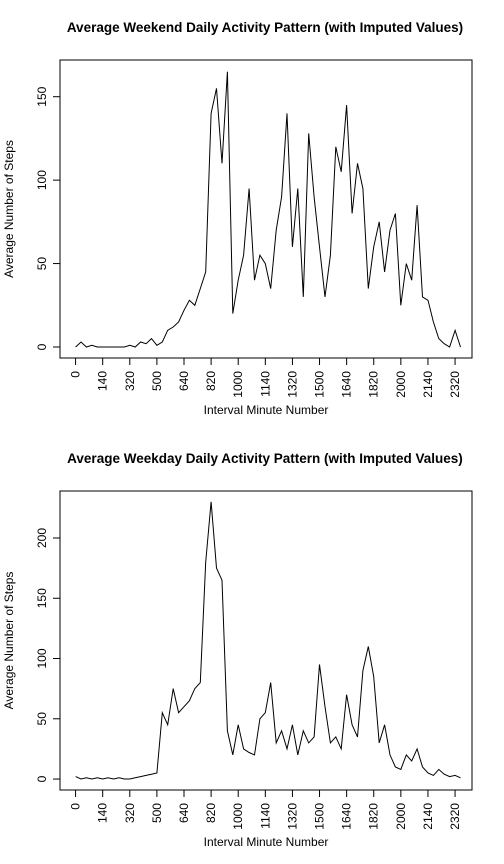  What do you see at coordinates (42, 538) in the screenshot?
I see `y-tick-label: 200` at bounding box center [42, 538].